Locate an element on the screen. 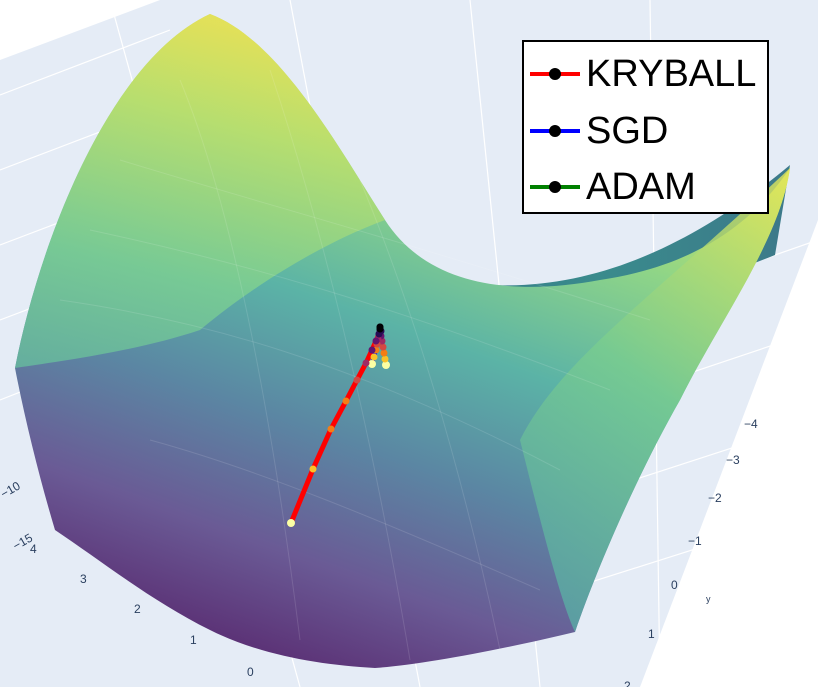 This screenshot has height=687, width=818. y-tick-label: −3 is located at coordinates (733, 460).